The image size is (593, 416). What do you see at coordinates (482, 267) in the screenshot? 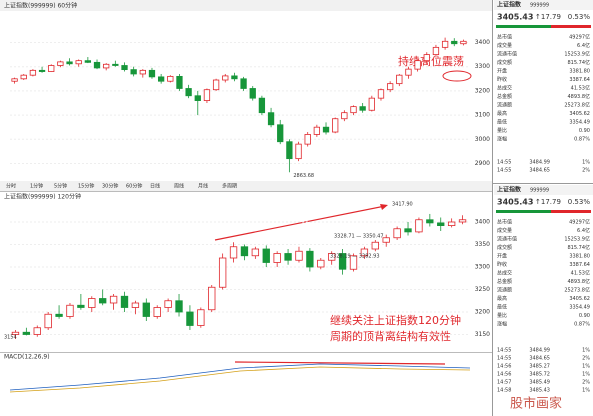
I see `y-tick-label: 3300` at bounding box center [482, 267].